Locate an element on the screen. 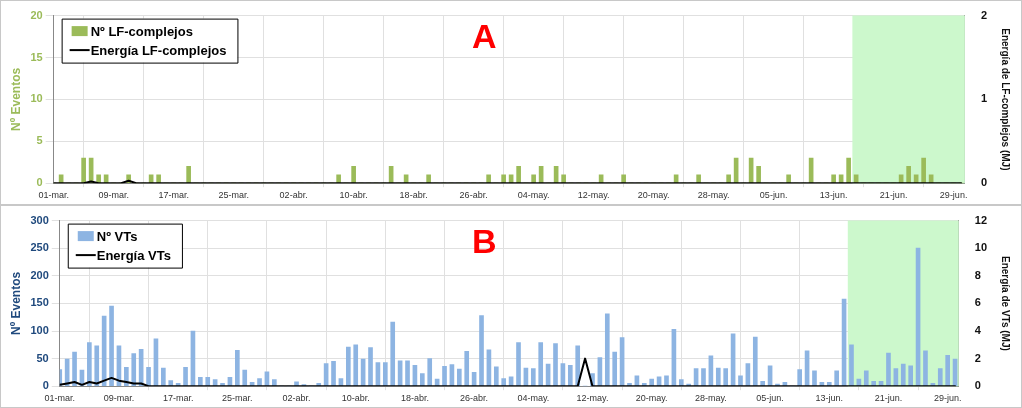 This screenshot has width=1022, height=408. legend-label: Energía VTs is located at coordinates (133, 255).